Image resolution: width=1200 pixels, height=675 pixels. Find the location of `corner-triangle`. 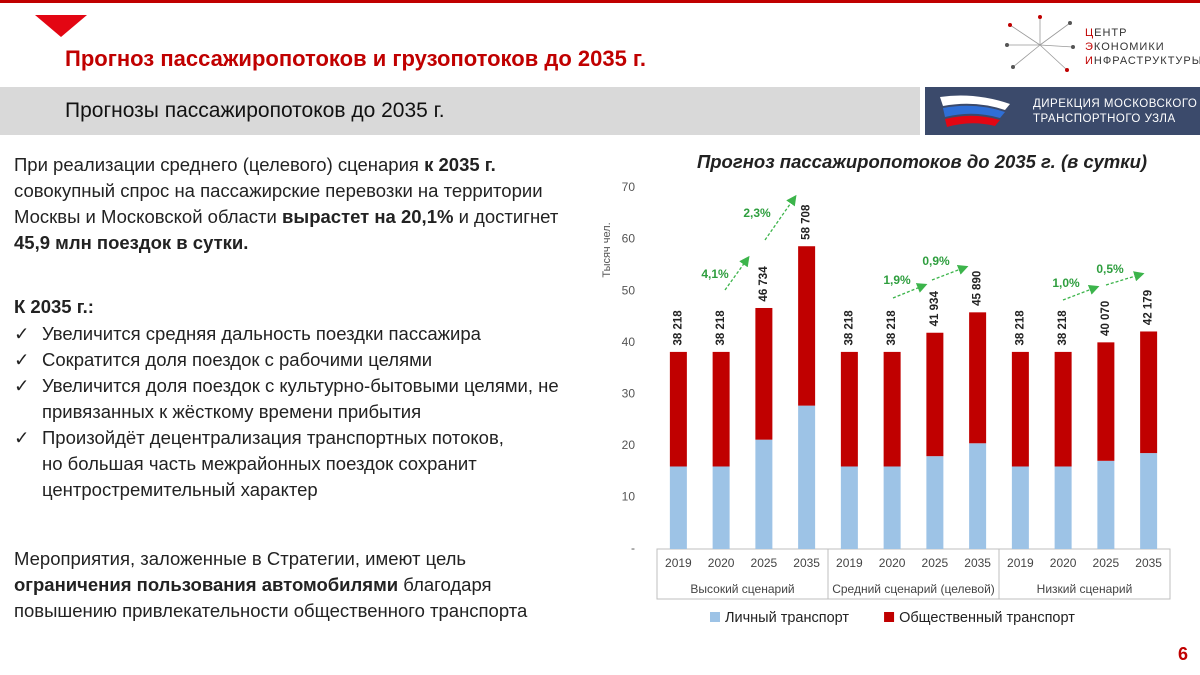

corner-triangle is located at coordinates (61, 26).